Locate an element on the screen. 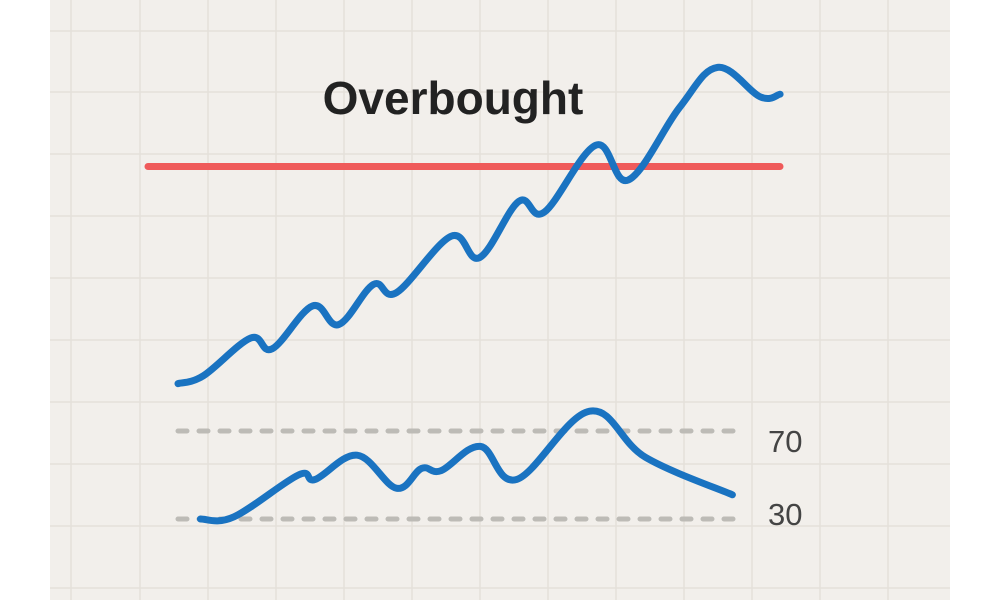  chart-title: Overbought is located at coordinates (453, 98).